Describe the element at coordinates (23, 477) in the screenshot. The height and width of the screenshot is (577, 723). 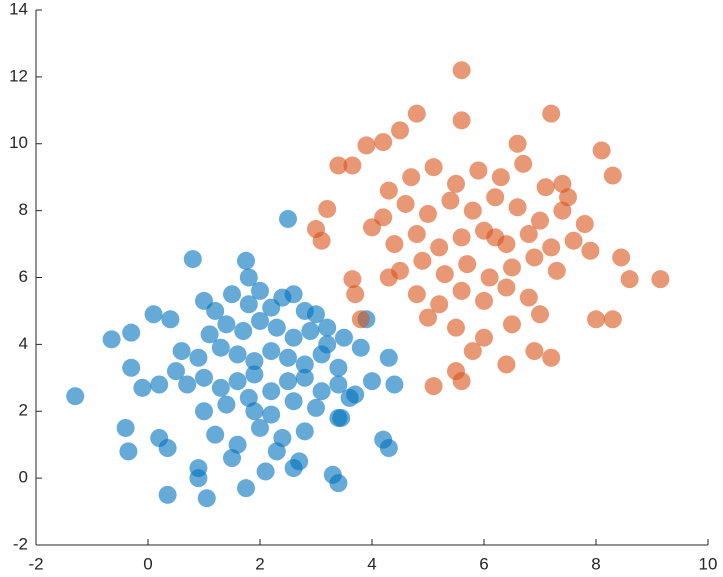
I see `y-tick-label: 0` at that location.